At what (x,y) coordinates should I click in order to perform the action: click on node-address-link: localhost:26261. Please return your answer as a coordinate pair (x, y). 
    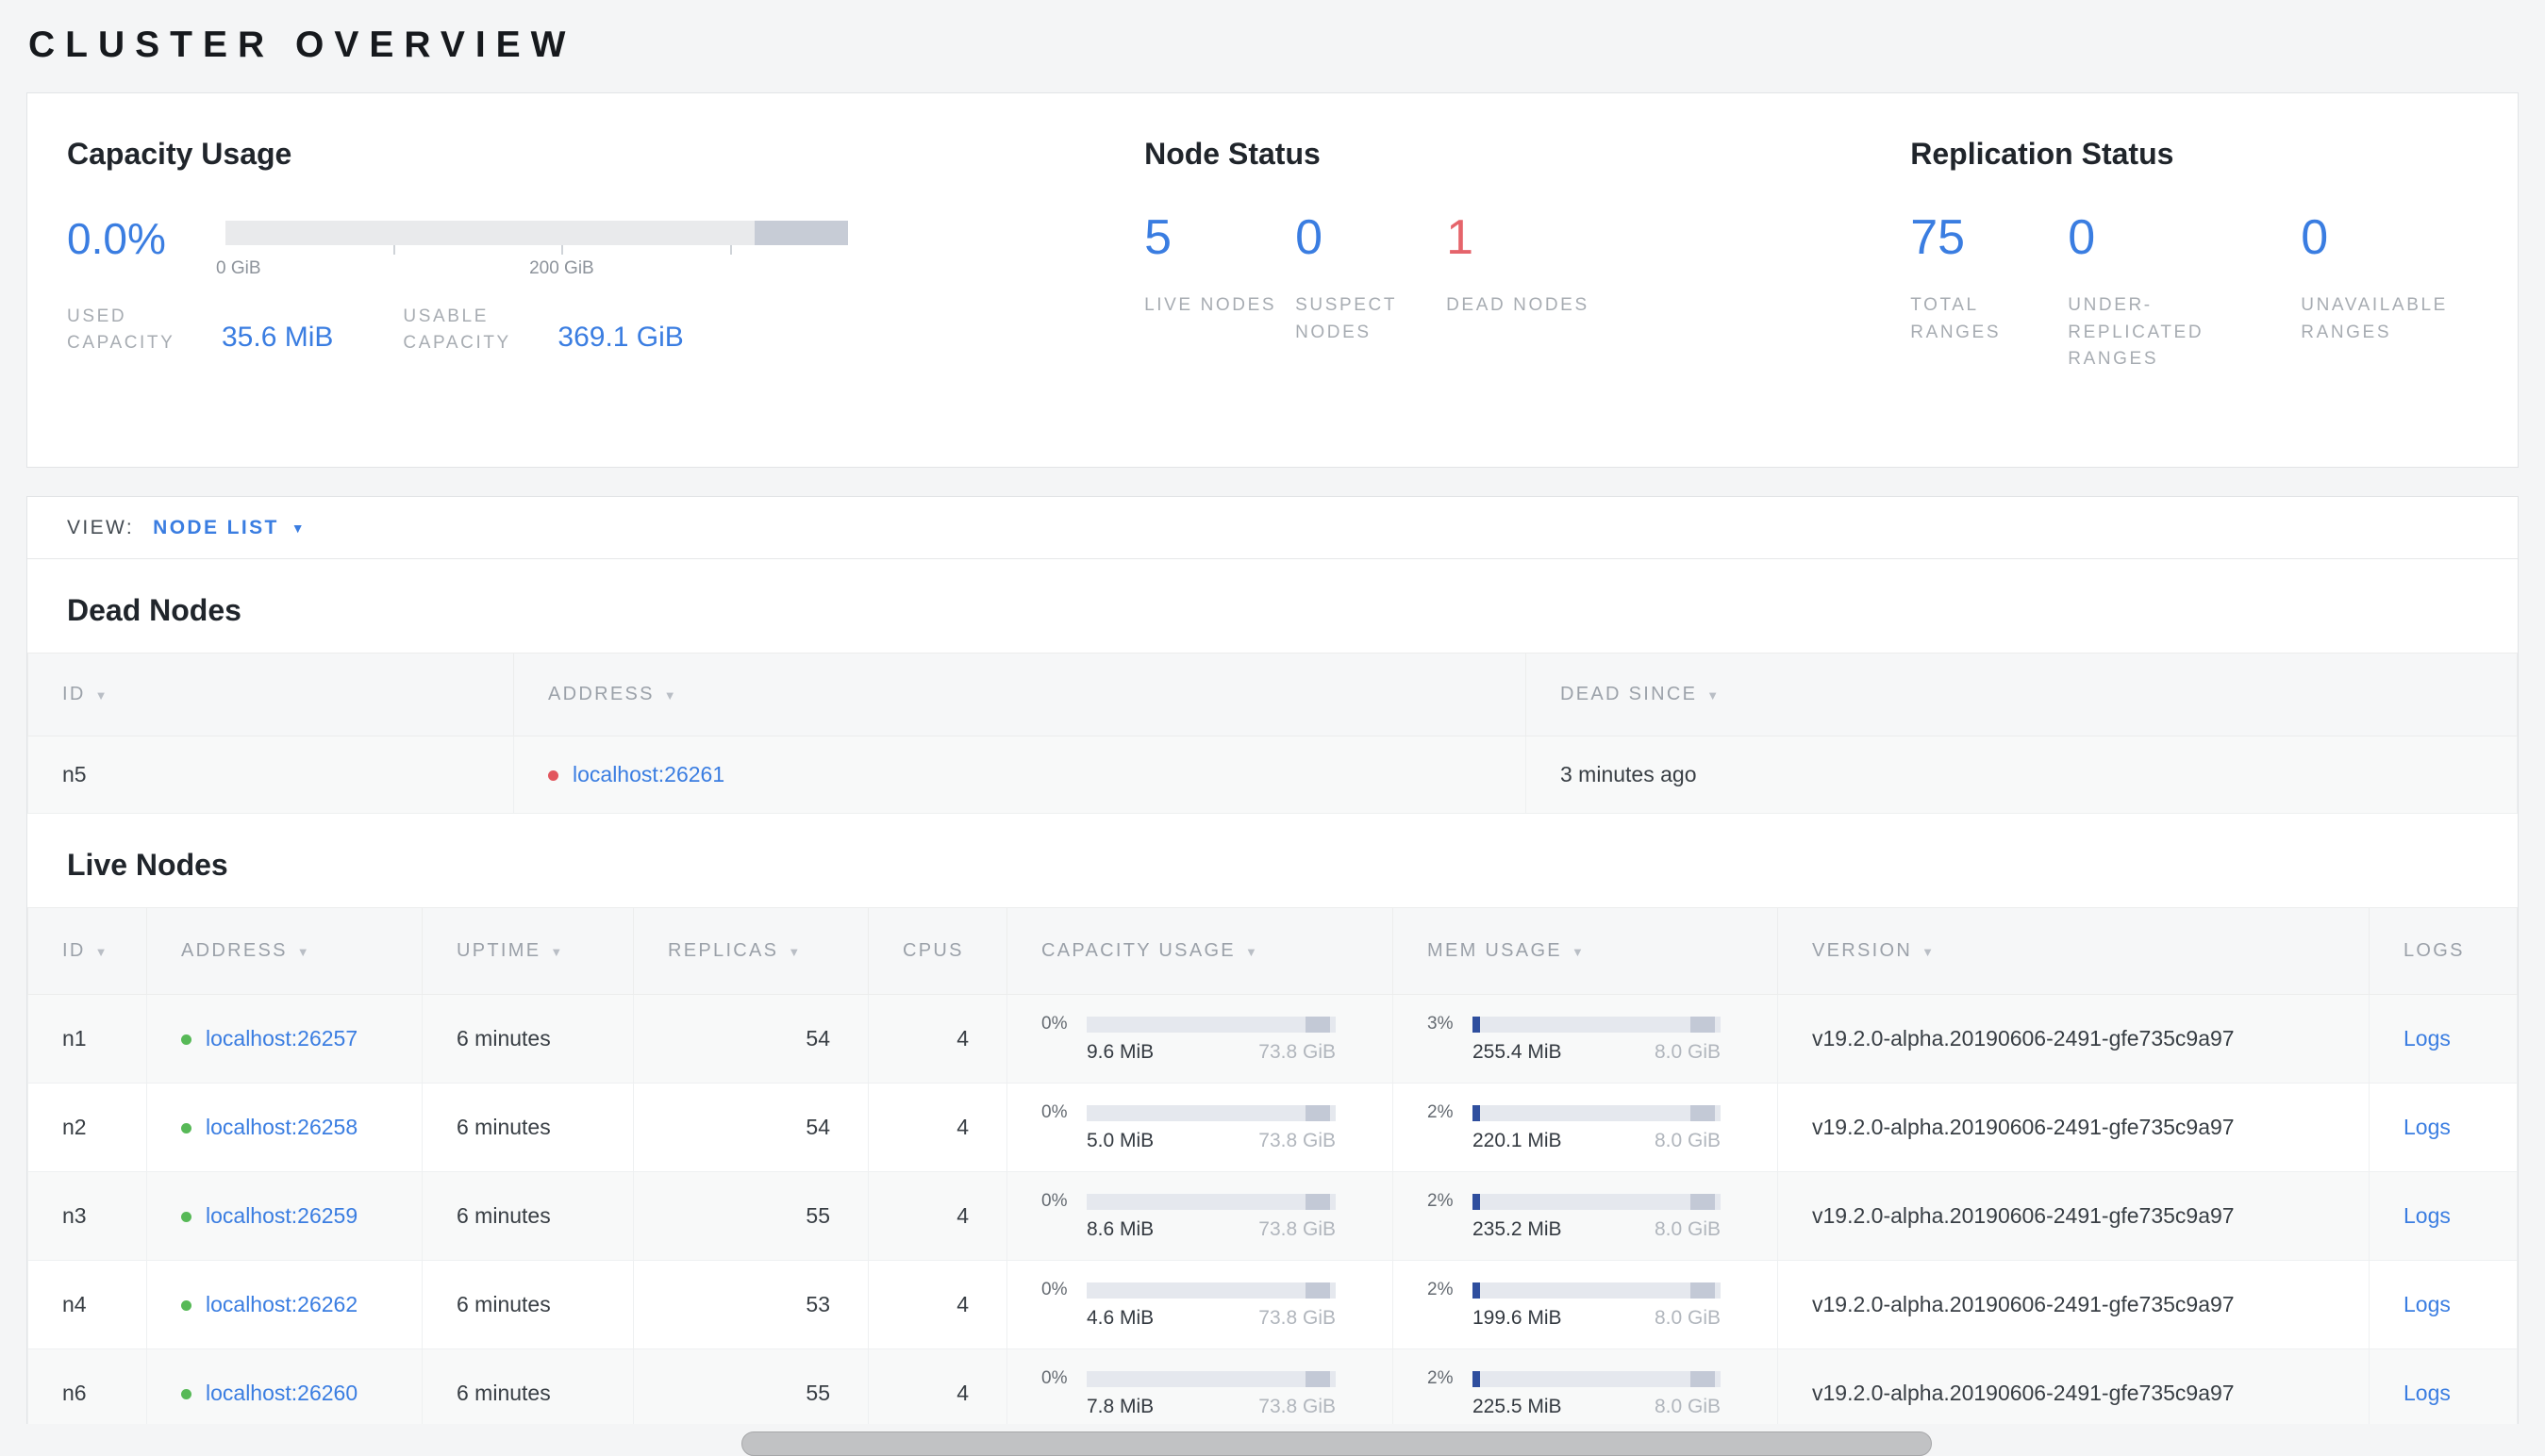
    Looking at the image, I should click on (649, 774).